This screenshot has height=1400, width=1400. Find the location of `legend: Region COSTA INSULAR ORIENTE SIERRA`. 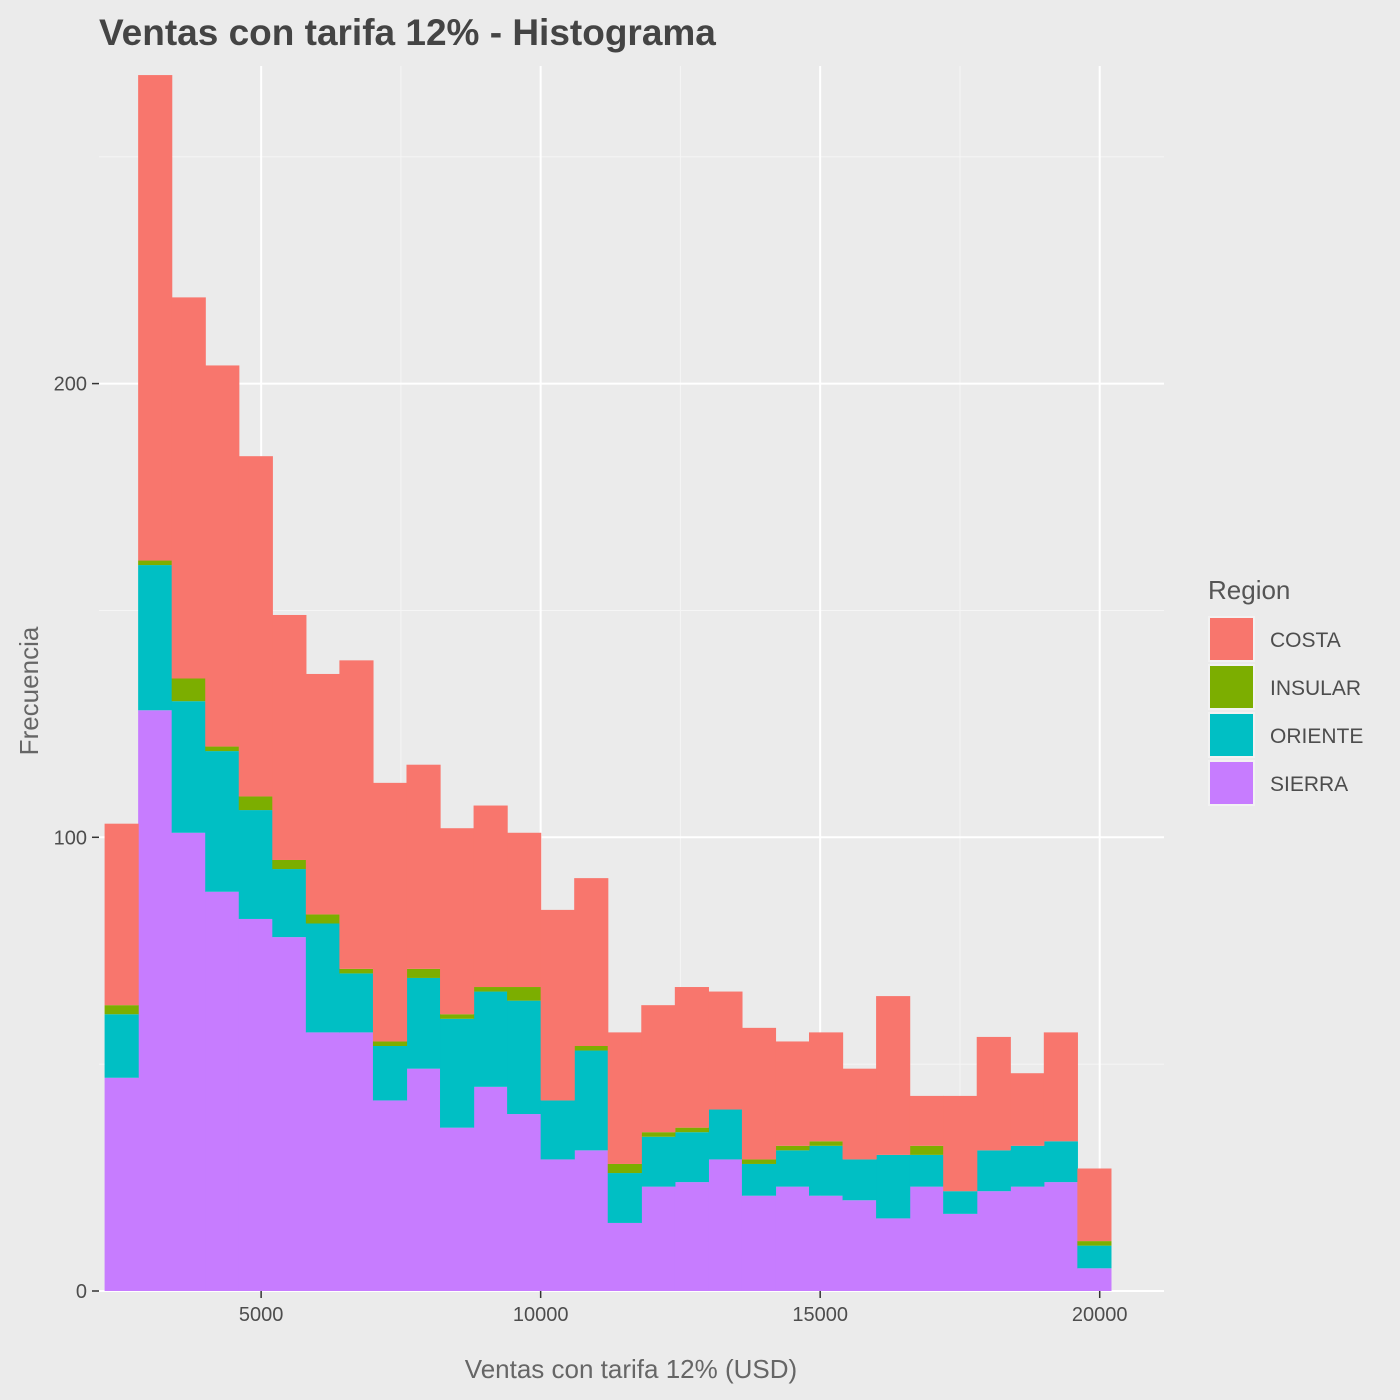

legend: Region COSTA INSULAR ORIENTE SIERRA is located at coordinates (1285, 690).